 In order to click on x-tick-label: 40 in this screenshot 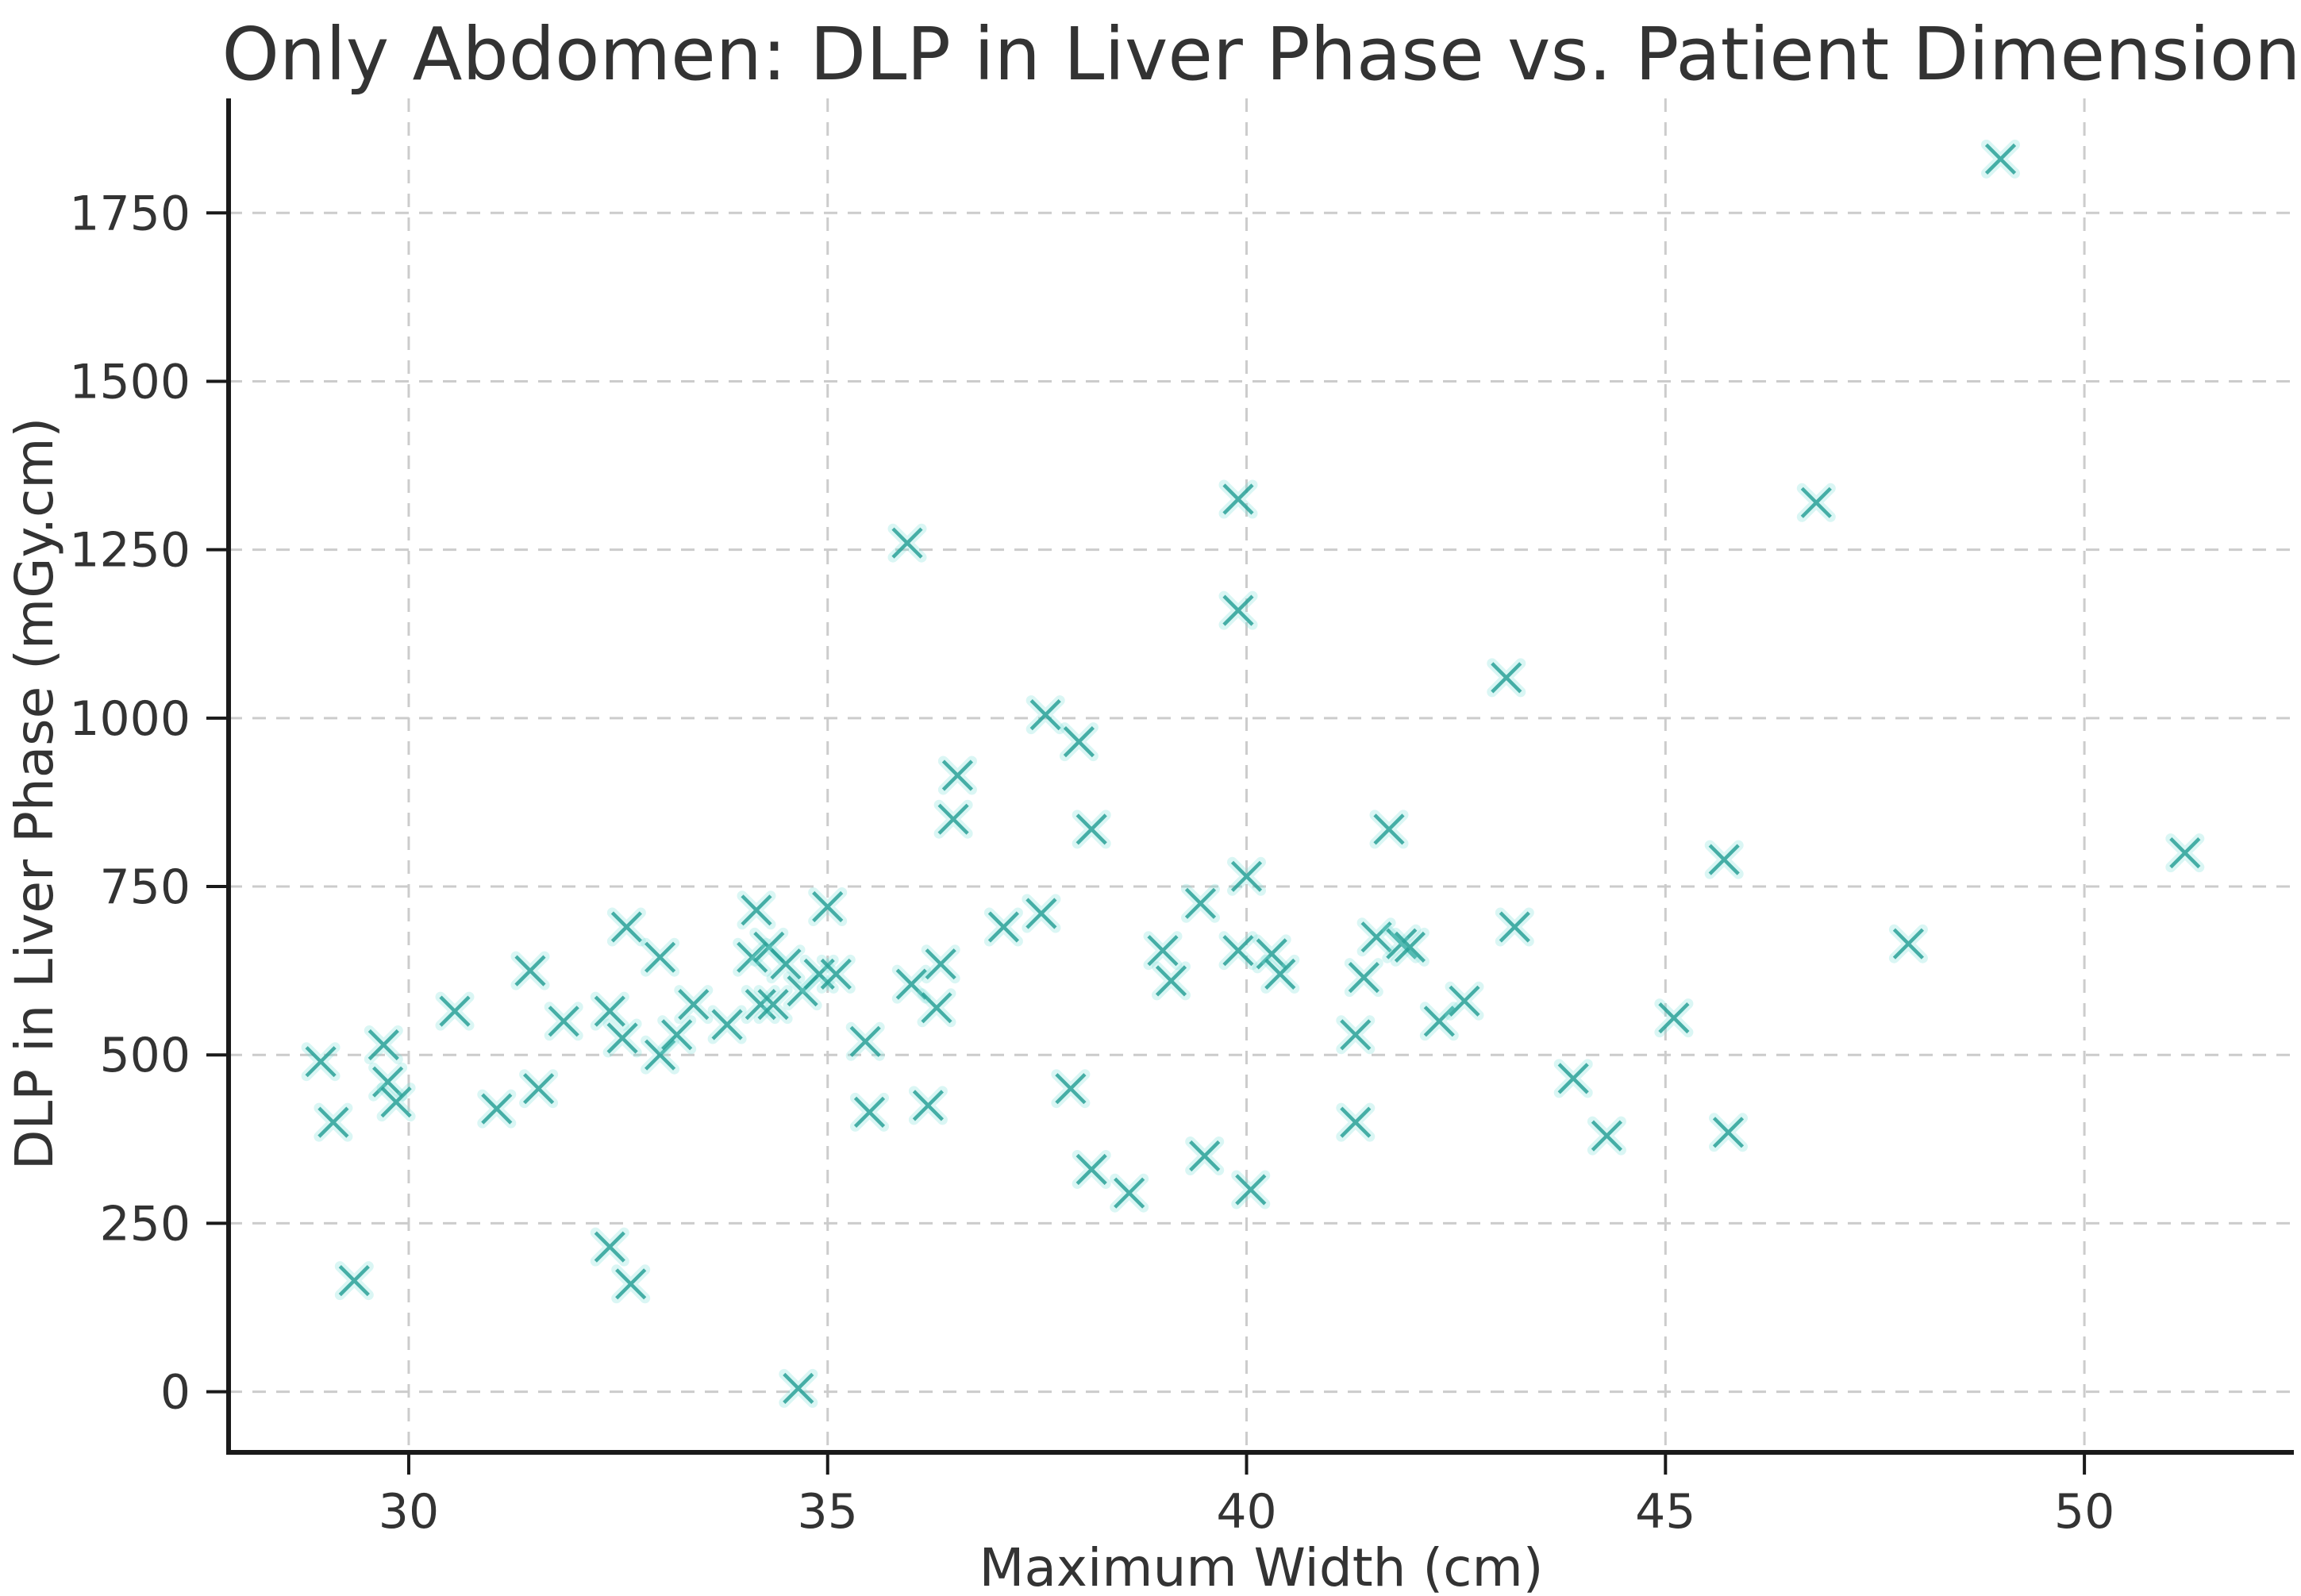, I will do `click(1246, 1512)`.